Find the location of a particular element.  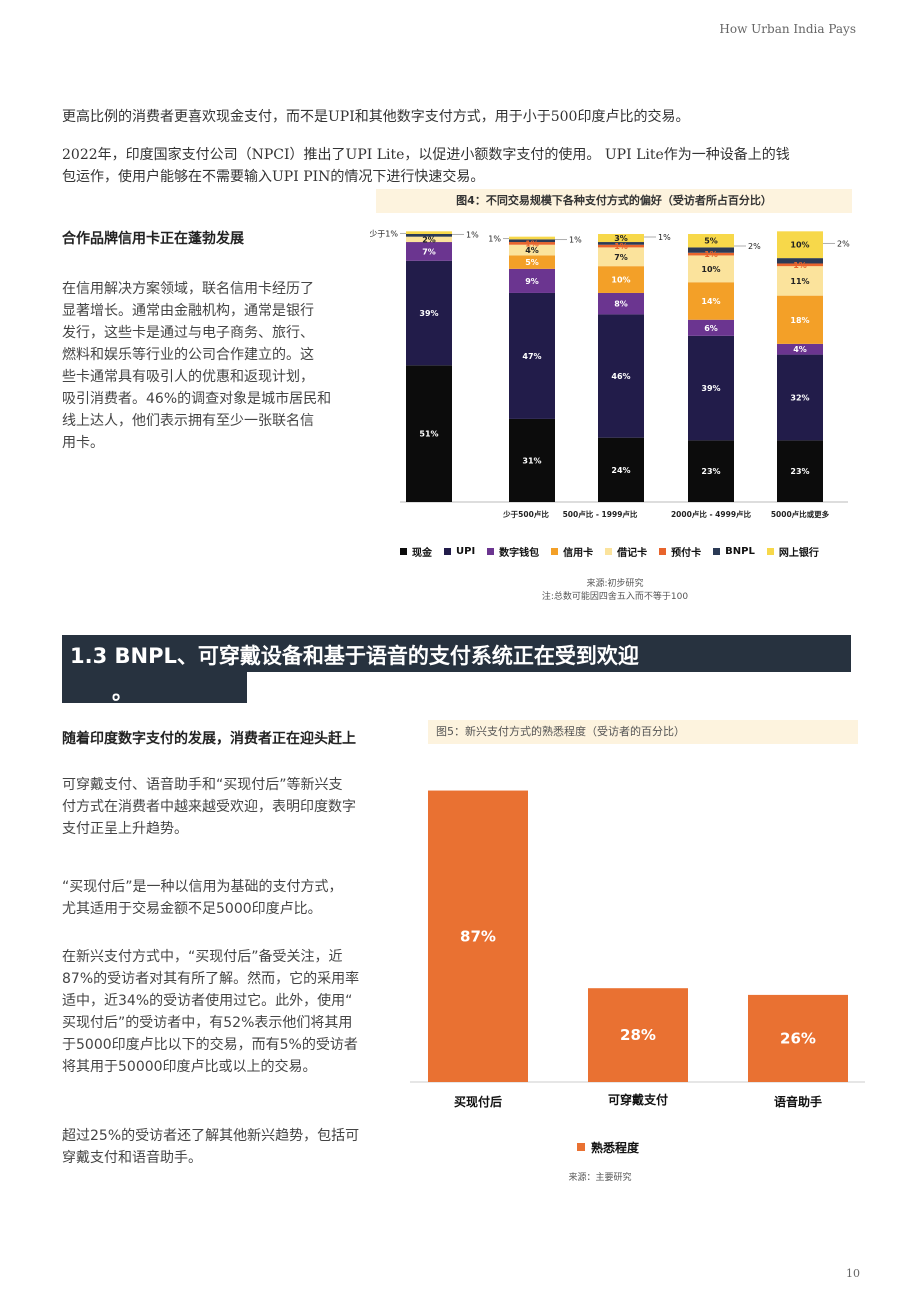

body-line: 发行，这些卡是通过与电子商务、旅行、 is located at coordinates (188, 333).